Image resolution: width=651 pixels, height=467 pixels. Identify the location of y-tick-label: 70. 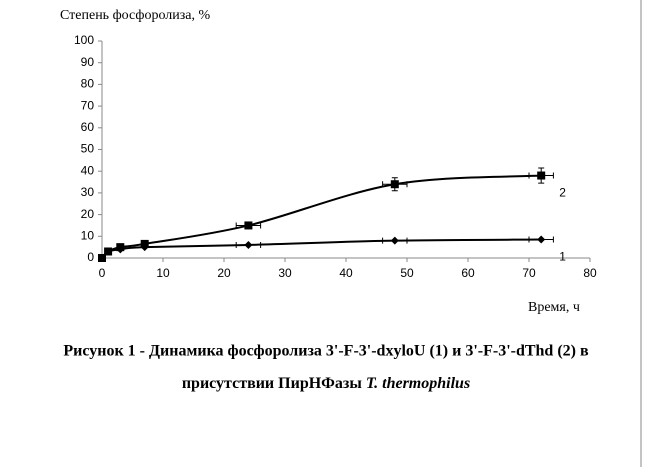
(88, 105).